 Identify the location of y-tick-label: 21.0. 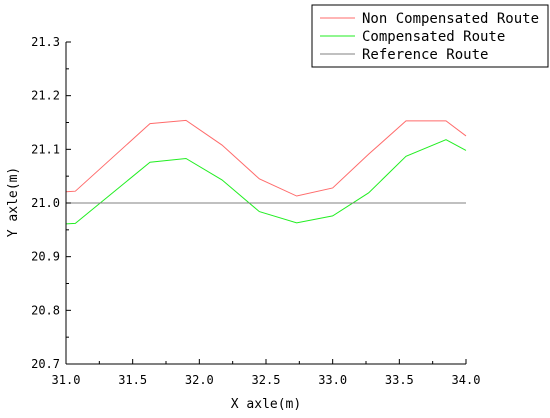
(45, 203).